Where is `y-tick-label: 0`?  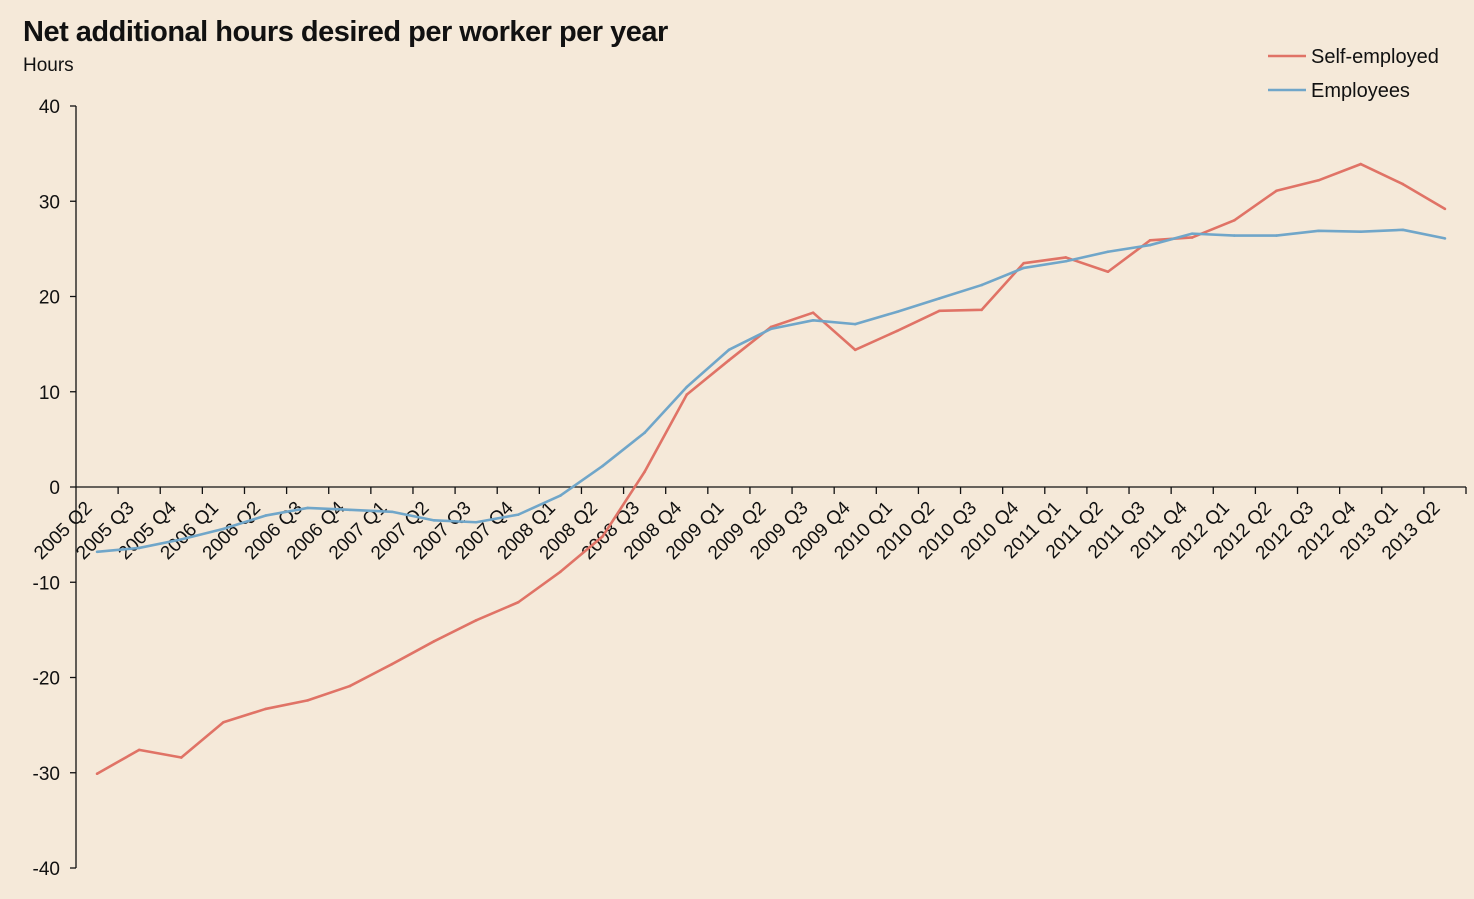 y-tick-label: 0 is located at coordinates (54, 488).